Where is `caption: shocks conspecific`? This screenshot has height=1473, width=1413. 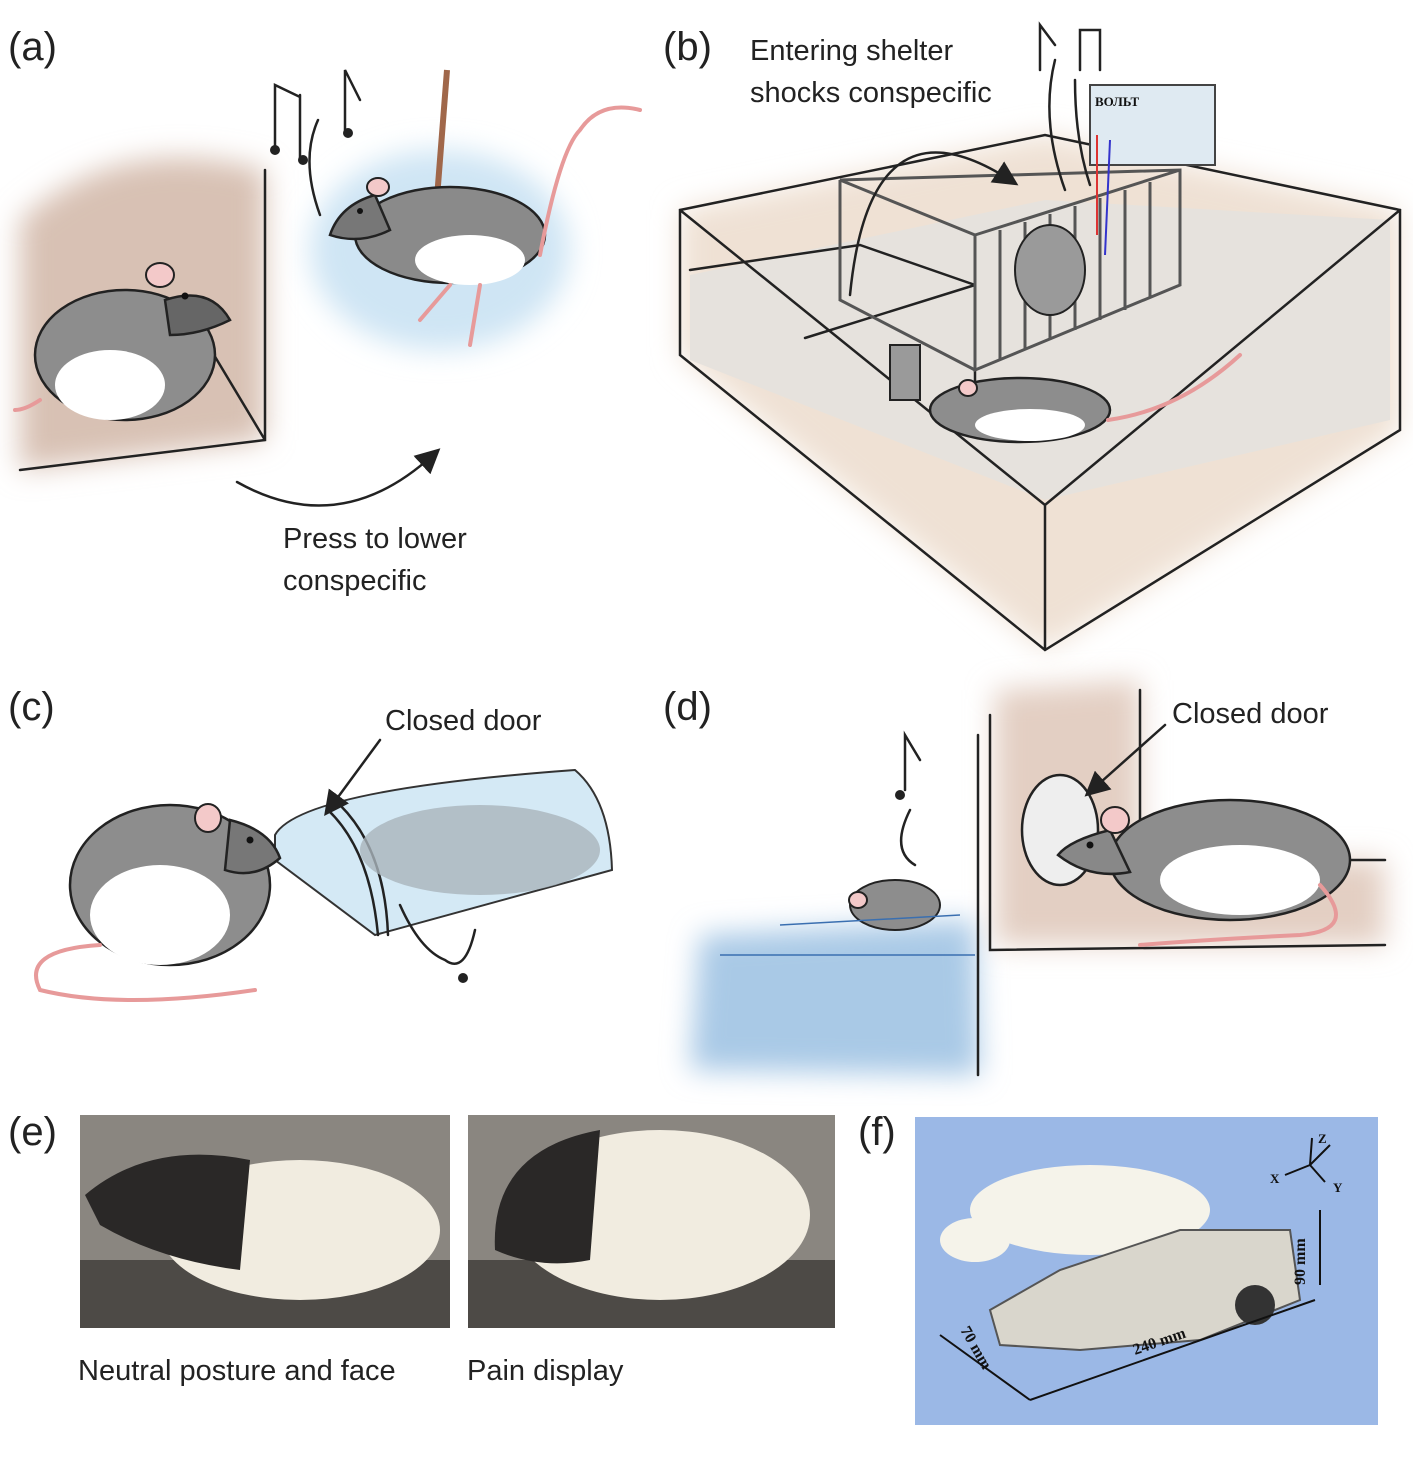
caption: shocks conspecific is located at coordinates (871, 93).